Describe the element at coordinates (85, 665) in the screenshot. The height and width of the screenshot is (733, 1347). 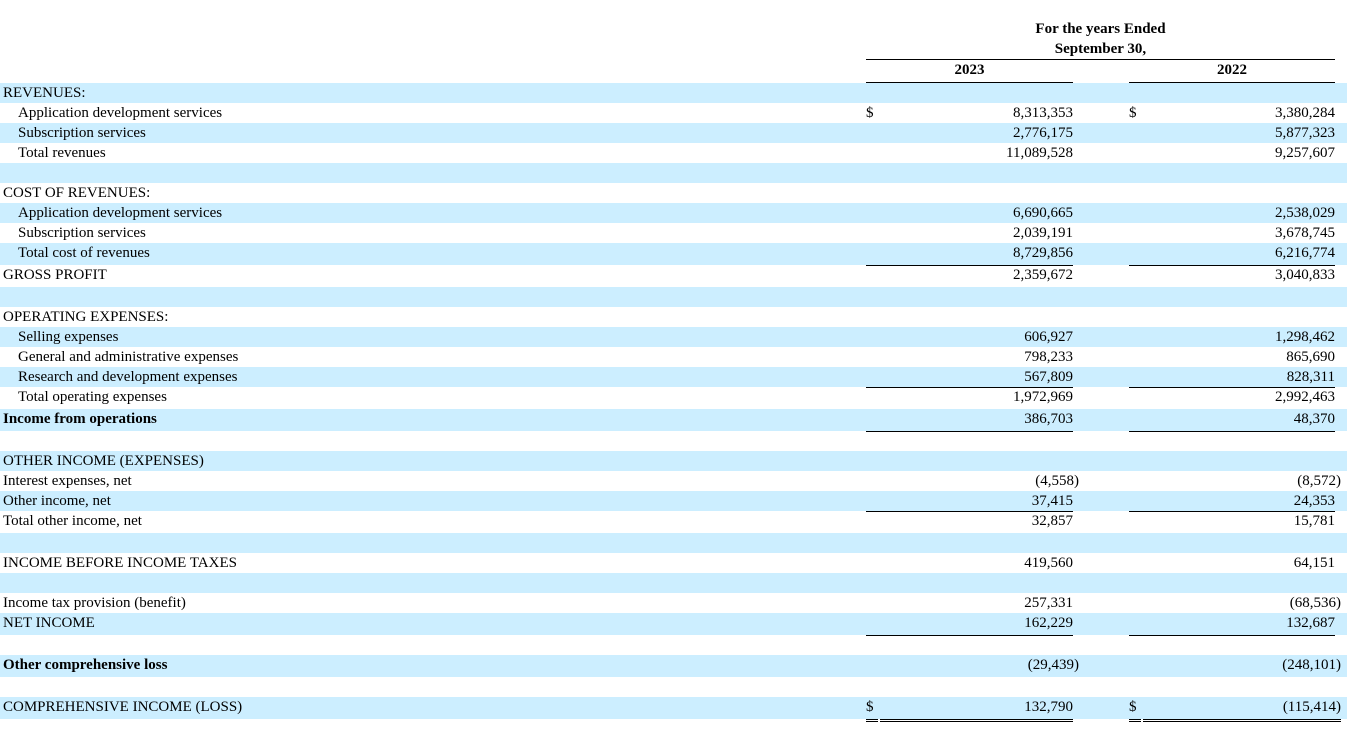
I see `row-label: Other comprehensive loss` at that location.